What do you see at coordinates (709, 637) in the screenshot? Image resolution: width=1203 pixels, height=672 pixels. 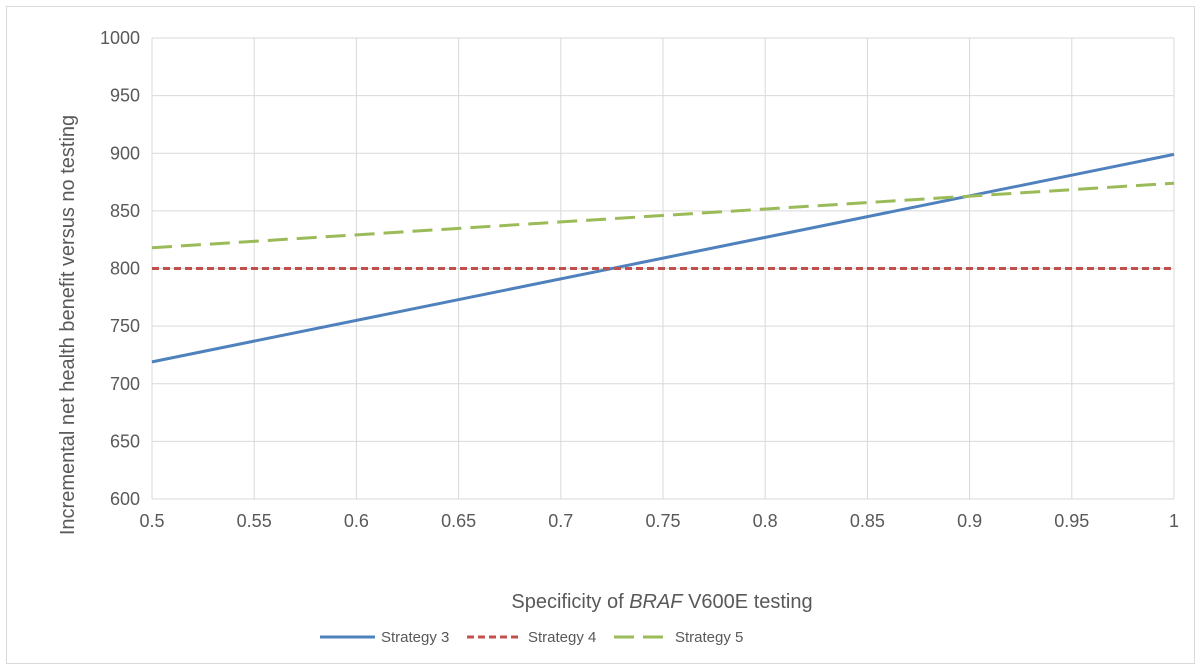 I see `legend-label: Strategy 5` at bounding box center [709, 637].